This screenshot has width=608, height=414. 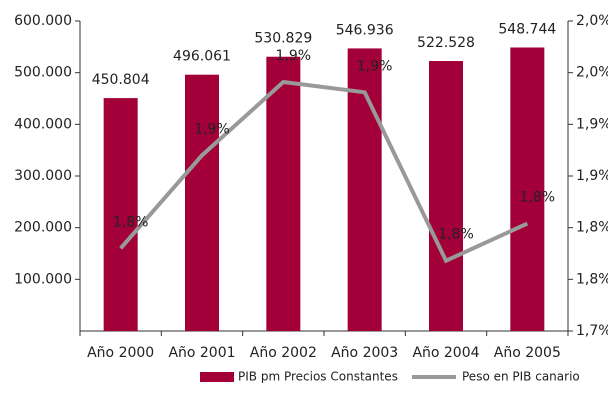 What do you see at coordinates (121, 80) in the screenshot?
I see `bar-value-label: 450.804` at bounding box center [121, 80].